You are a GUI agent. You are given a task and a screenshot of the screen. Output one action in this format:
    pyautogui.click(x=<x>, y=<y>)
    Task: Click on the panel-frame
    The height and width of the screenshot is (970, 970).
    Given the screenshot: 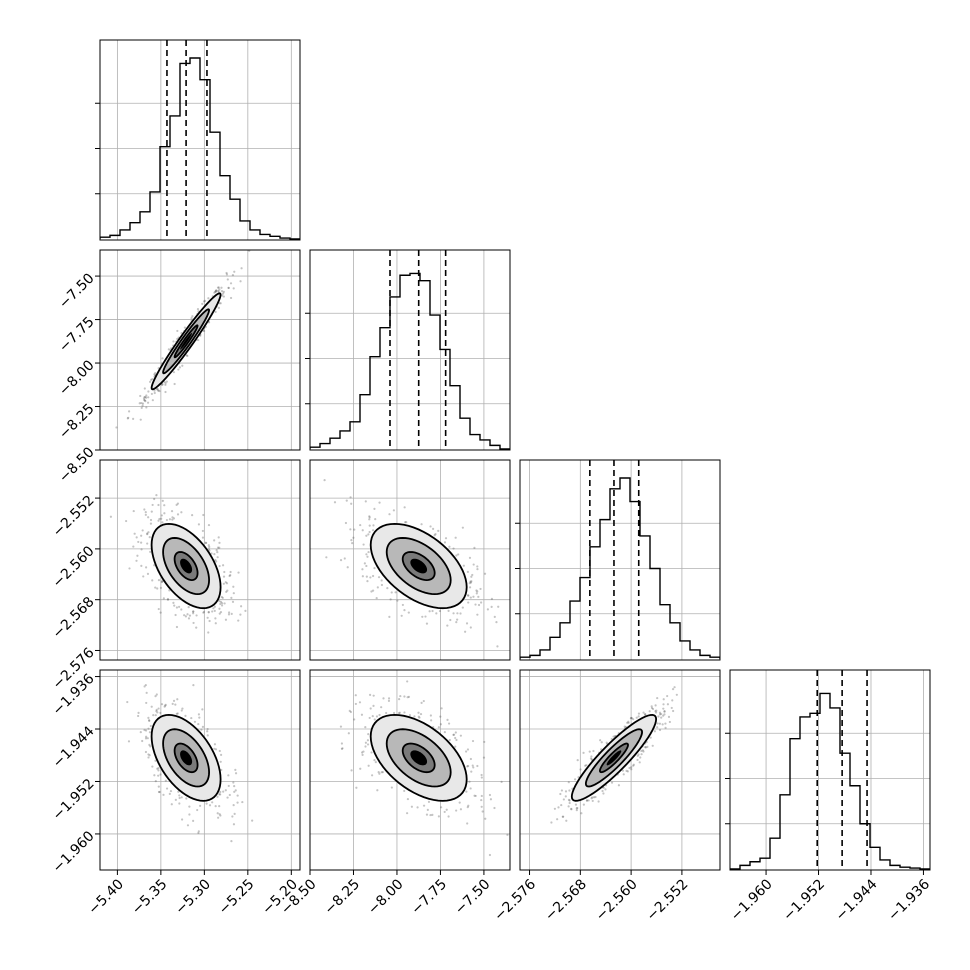 What is the action you would take?
    pyautogui.click(x=200, y=140)
    